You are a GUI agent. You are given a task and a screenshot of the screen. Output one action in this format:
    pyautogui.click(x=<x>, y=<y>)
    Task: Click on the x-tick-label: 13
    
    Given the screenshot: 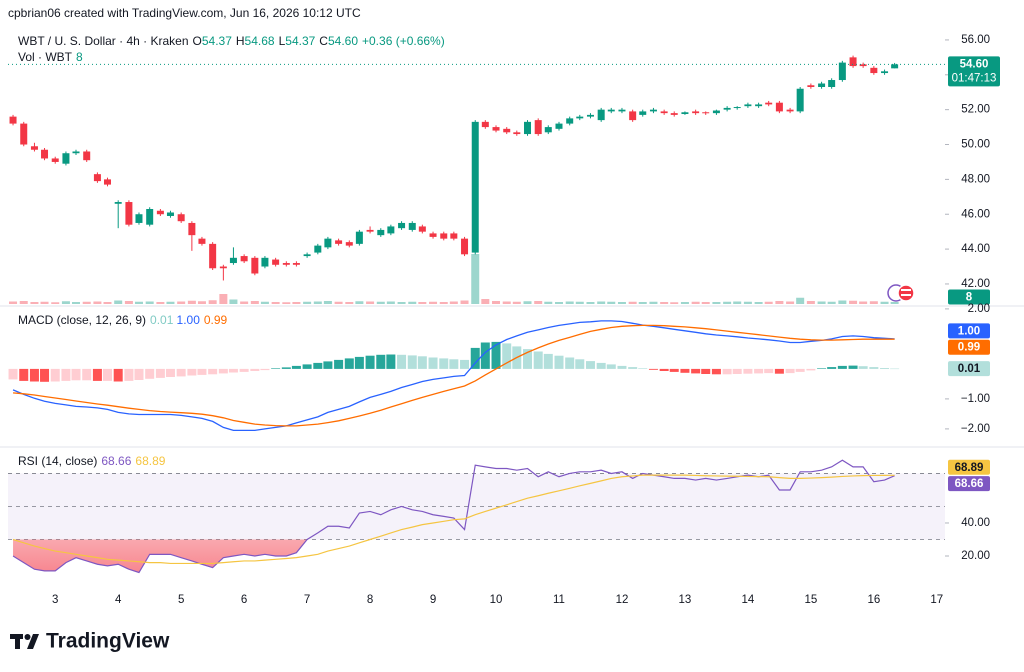 What is the action you would take?
    pyautogui.click(x=685, y=600)
    